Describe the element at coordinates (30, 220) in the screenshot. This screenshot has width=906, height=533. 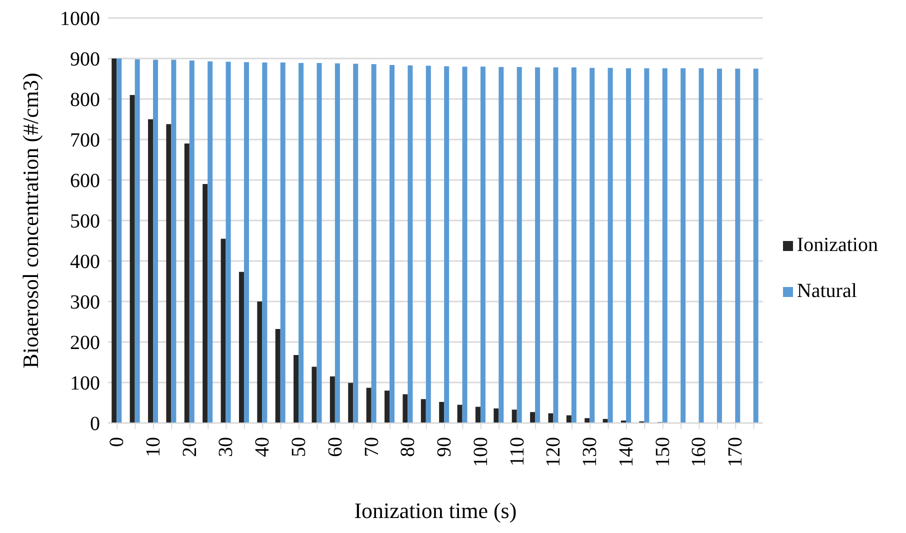
I see `y-axis-title: Bioaerosol concentration (#/cm3)` at that location.